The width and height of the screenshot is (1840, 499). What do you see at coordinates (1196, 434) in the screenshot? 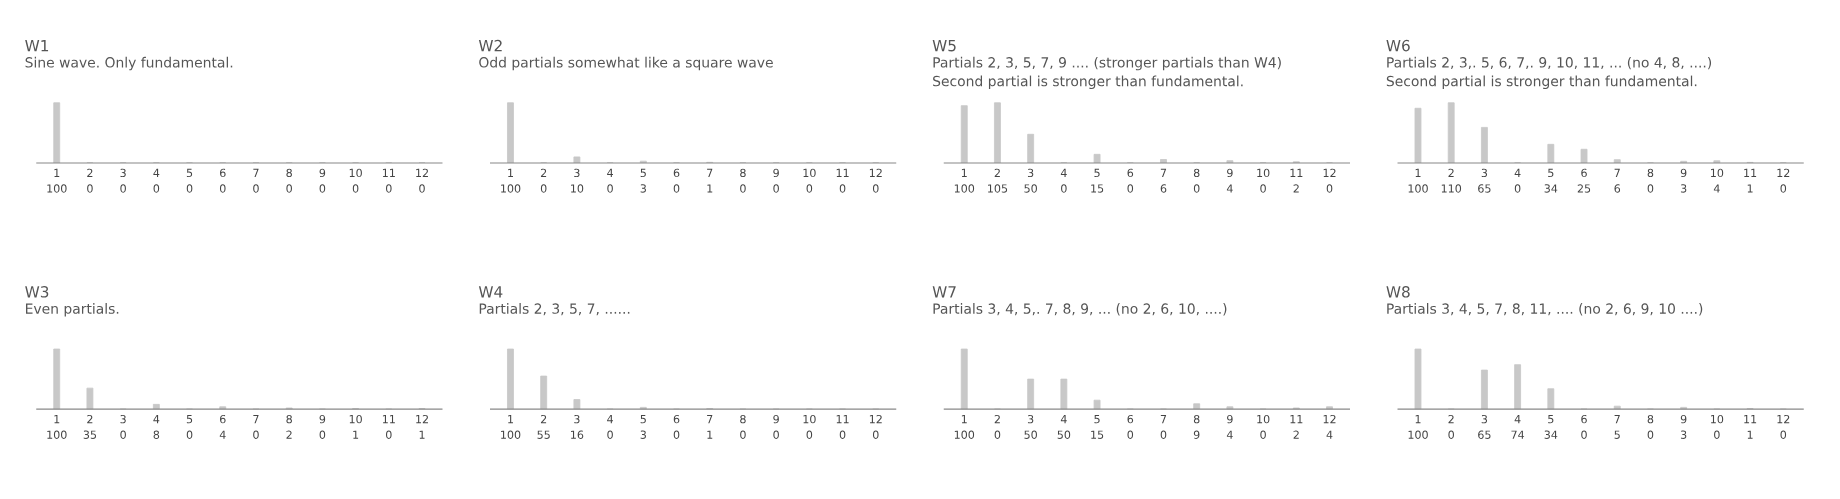
I see `data-label: 9` at bounding box center [1196, 434].